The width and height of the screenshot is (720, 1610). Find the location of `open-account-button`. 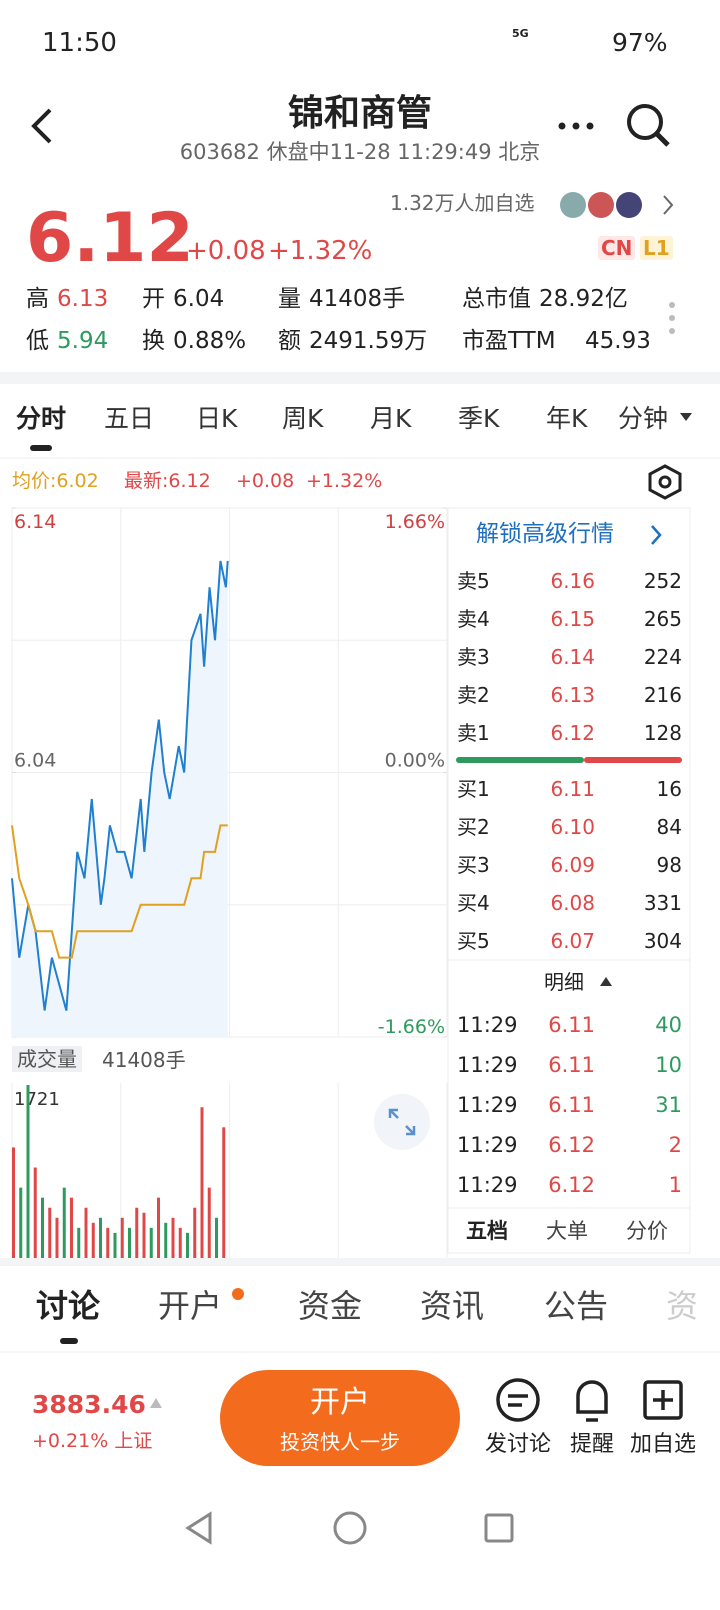

open-account-button is located at coordinates (340, 1418).